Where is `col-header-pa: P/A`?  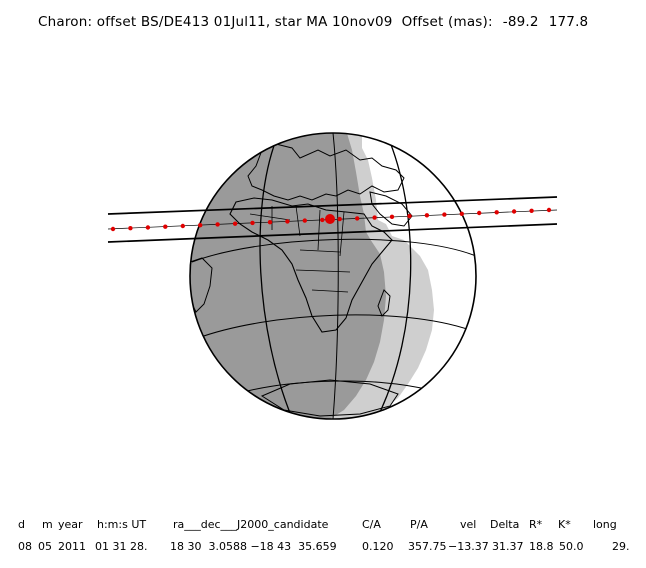
col-header-pa: P/A is located at coordinates (419, 524).